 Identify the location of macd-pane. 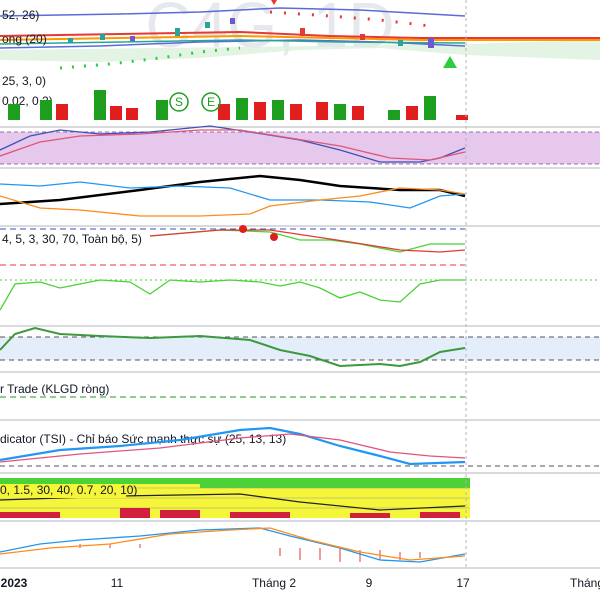
(233, 545).